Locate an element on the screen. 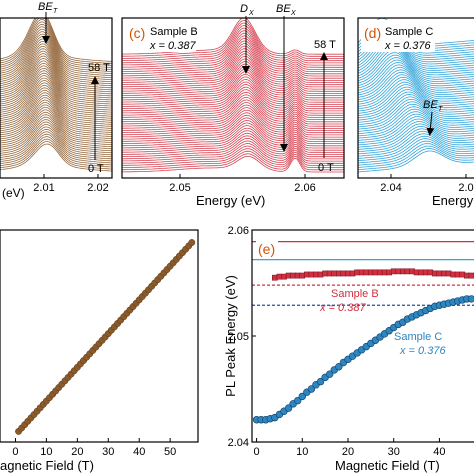 The width and height of the screenshot is (474, 474). legend-sample-c-name: Sample C is located at coordinates (418, 337).